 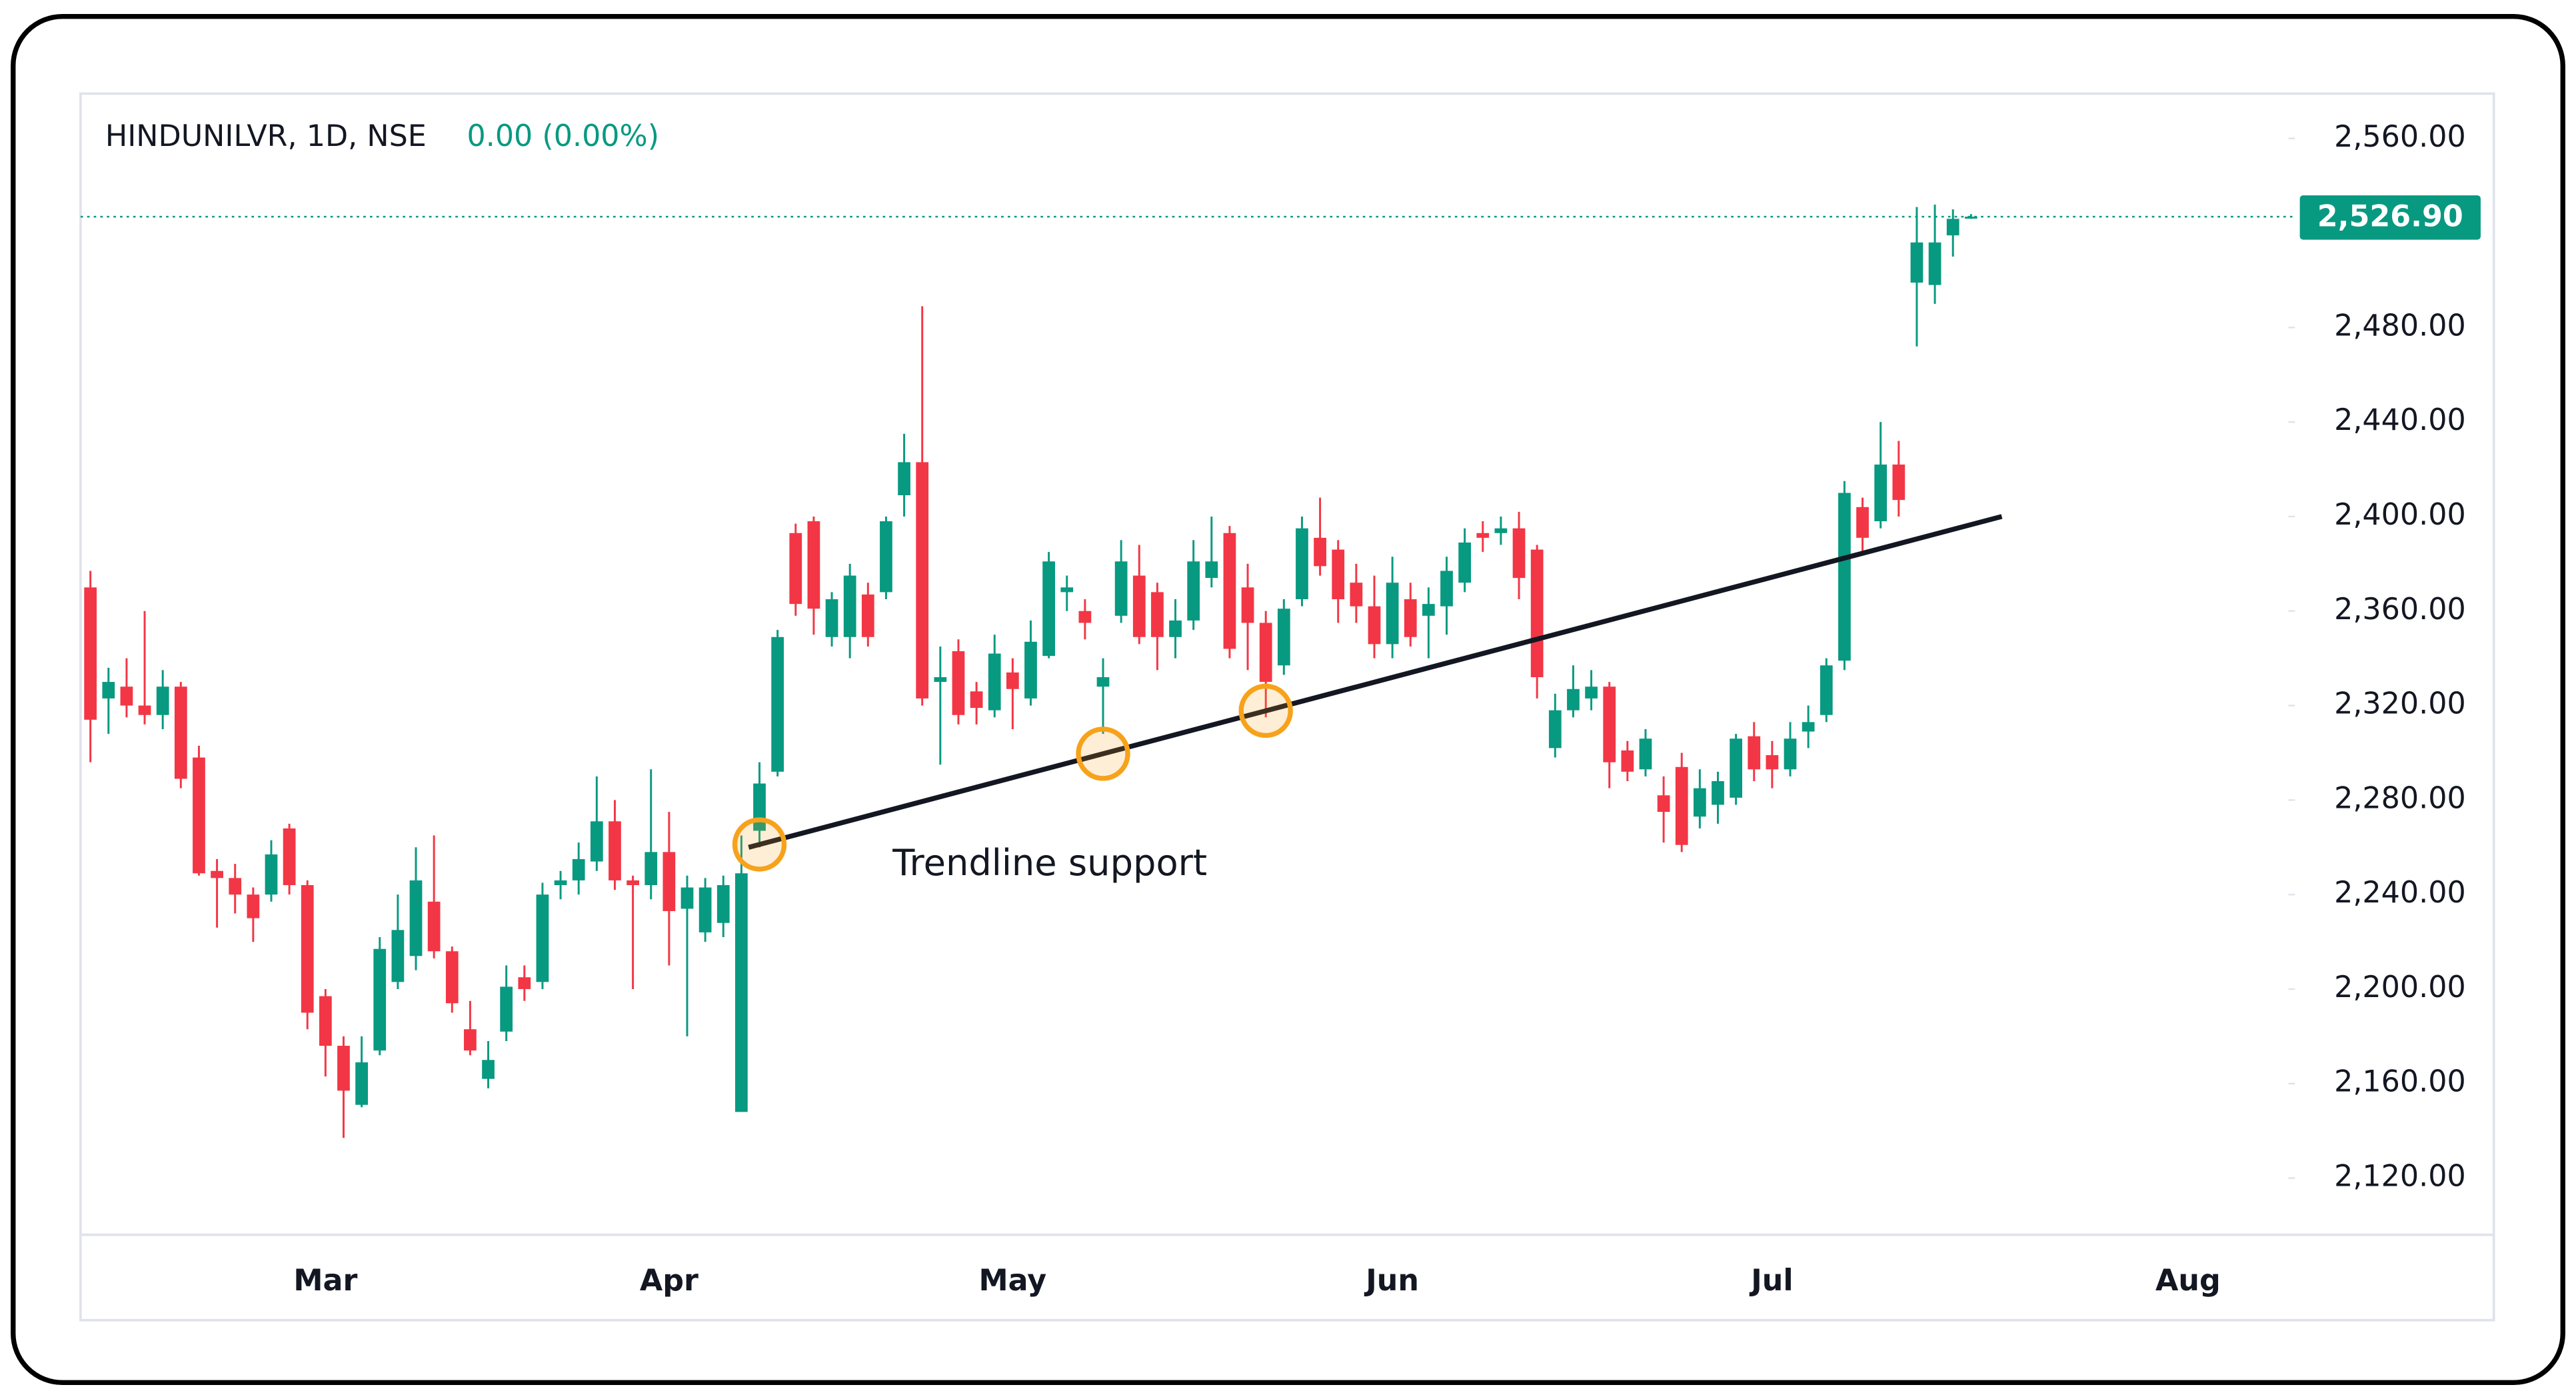 What do you see at coordinates (2400, 704) in the screenshot?
I see `y-tick-label: 2,320.00` at bounding box center [2400, 704].